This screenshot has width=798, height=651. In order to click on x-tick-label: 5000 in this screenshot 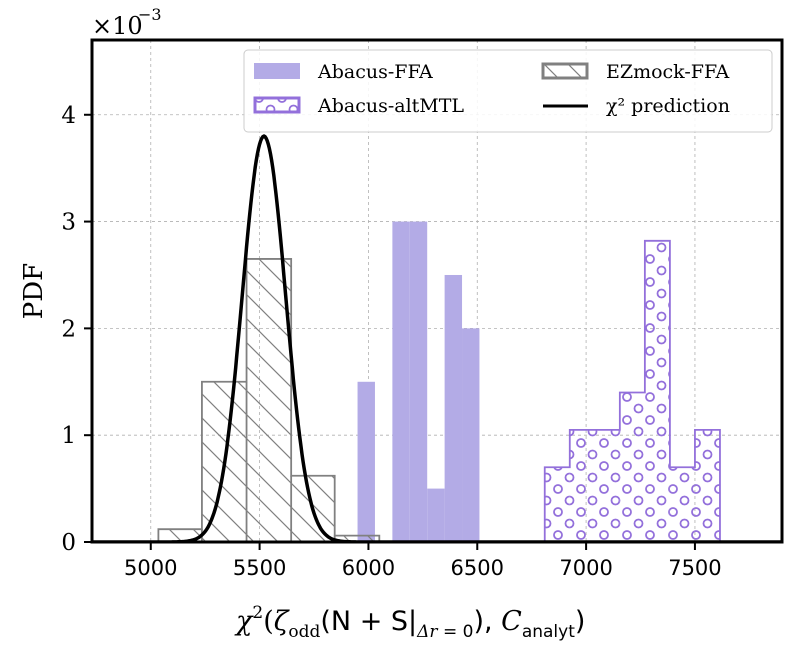, I will do `click(150, 568)`.